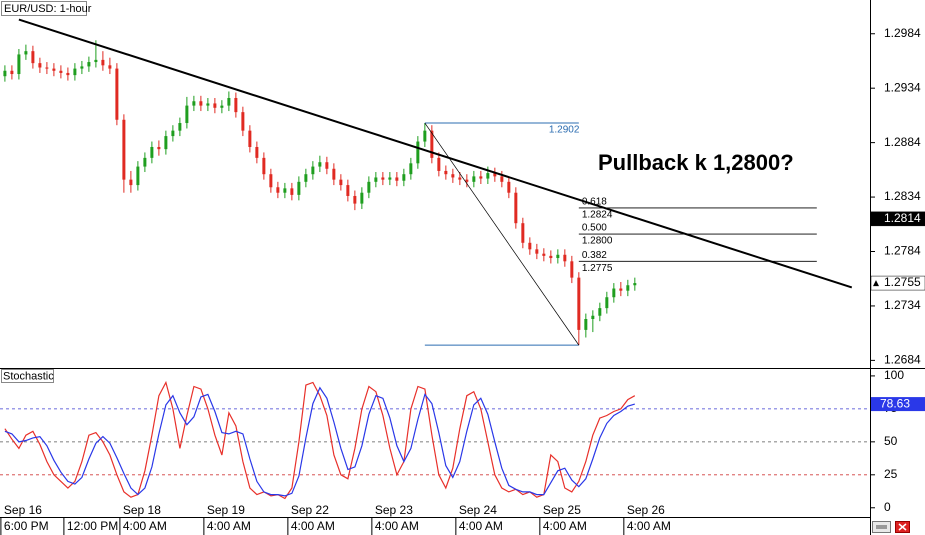 This screenshot has height=535, width=925. What do you see at coordinates (27, 376) in the screenshot?
I see `indicator-title-box` at bounding box center [27, 376].